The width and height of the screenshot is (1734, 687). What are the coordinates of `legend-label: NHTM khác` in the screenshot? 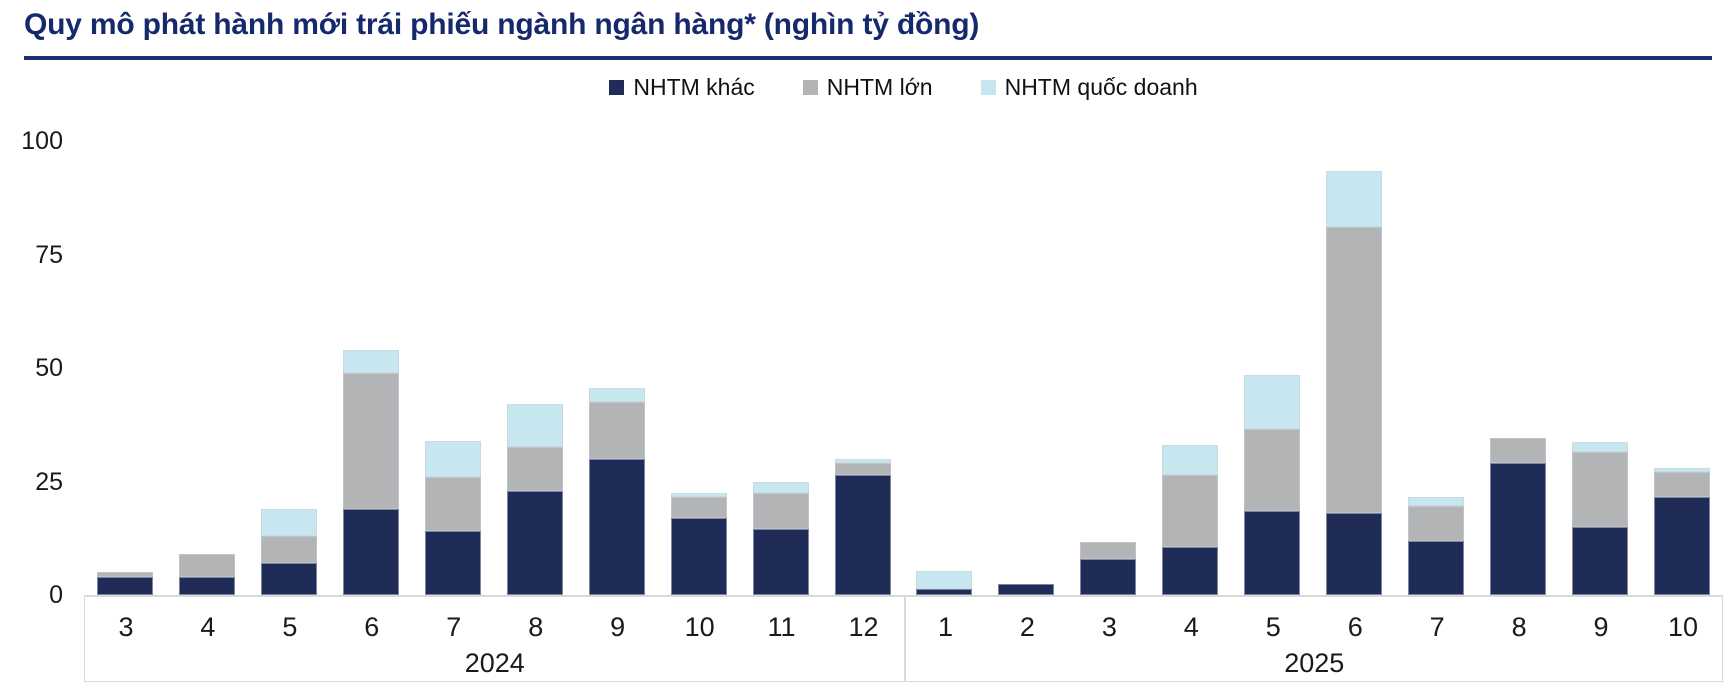 It's located at (694, 86).